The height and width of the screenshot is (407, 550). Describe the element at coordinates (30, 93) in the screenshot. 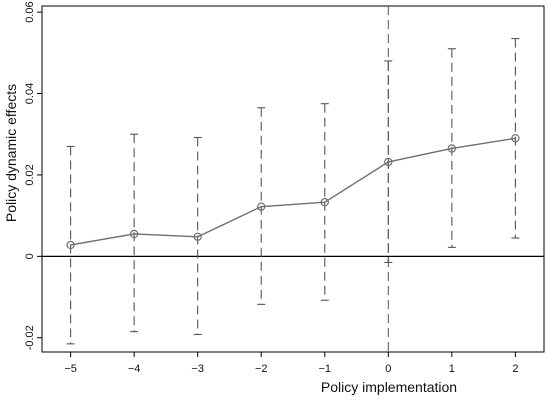

I see `y-tick-label: 0.04` at that location.